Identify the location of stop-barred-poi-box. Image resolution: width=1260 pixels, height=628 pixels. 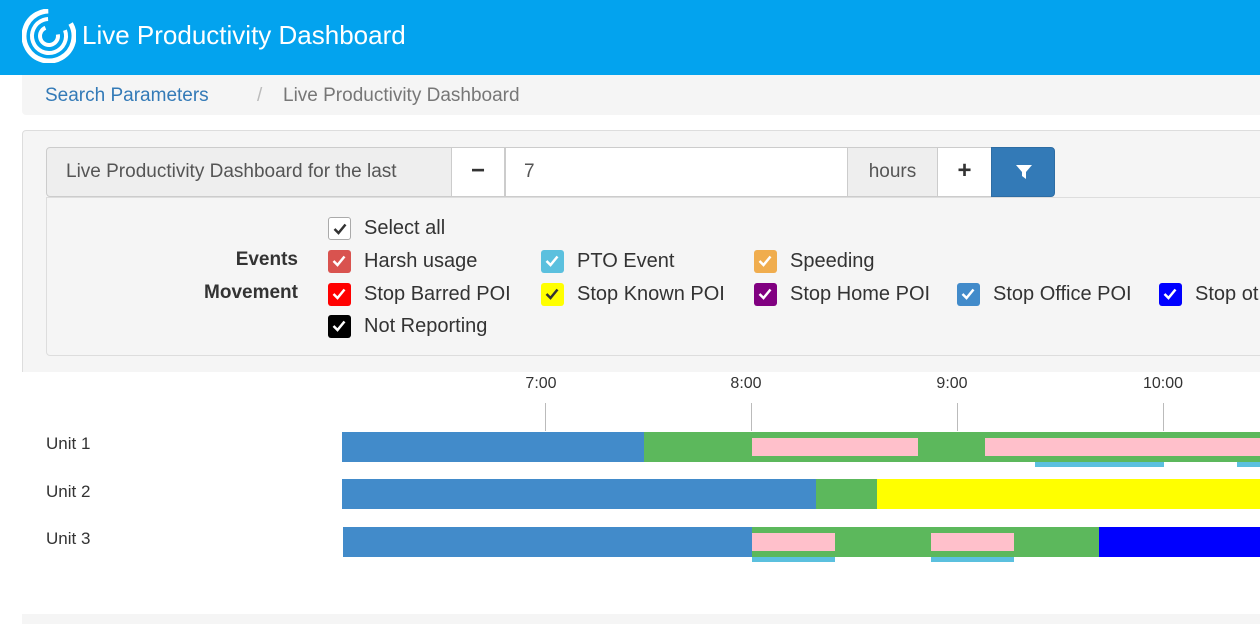
(339, 294).